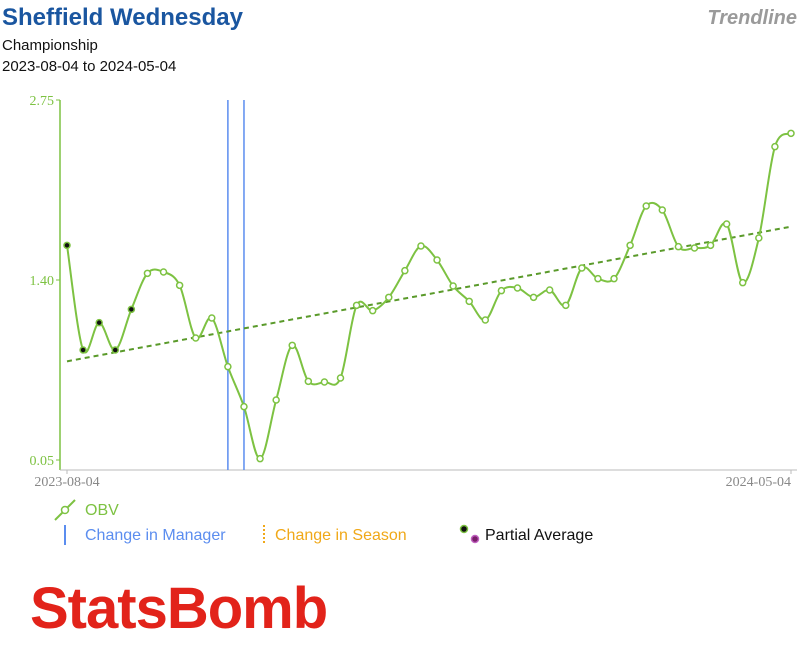 The height and width of the screenshot is (655, 800). Describe the element at coordinates (42, 461) in the screenshot. I see `y-tick-label: 0.05` at that location.